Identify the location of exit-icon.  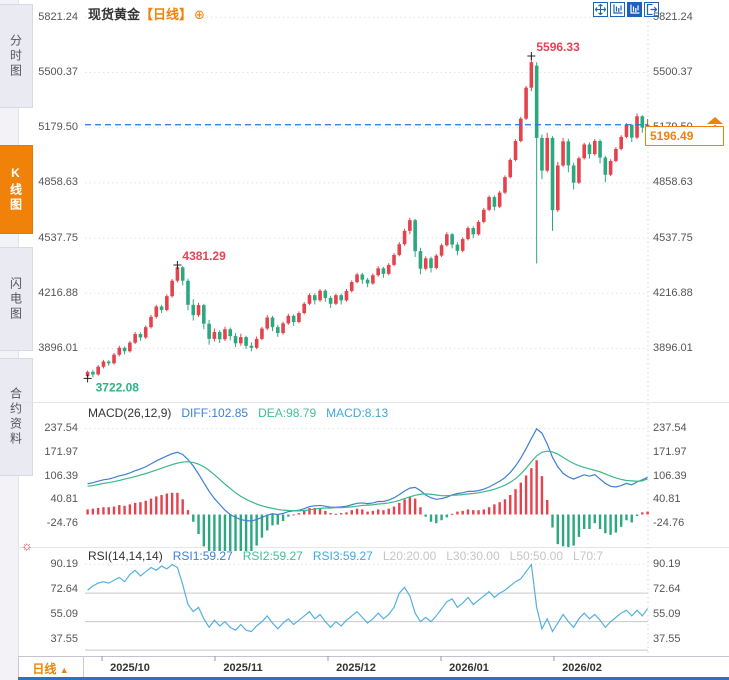
(651, 9).